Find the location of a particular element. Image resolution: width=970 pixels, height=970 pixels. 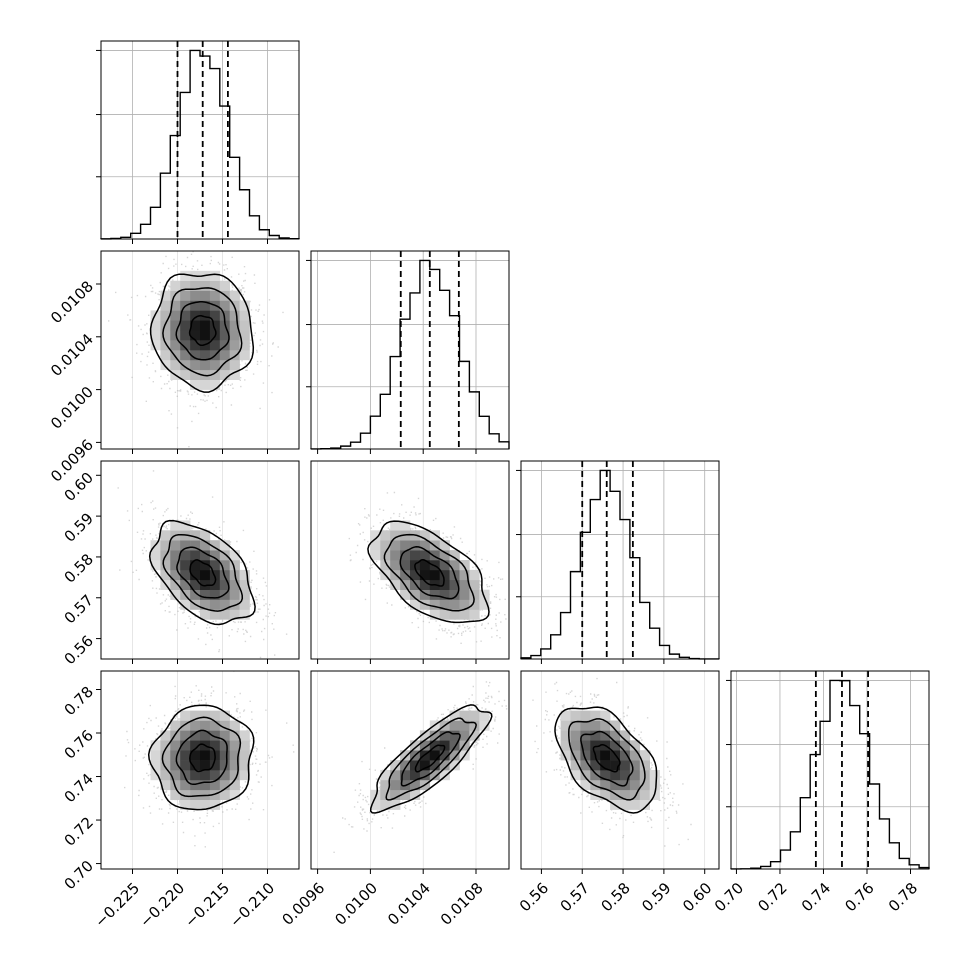

y-tick-label-2-1: 0.57 is located at coordinates (79, 609).